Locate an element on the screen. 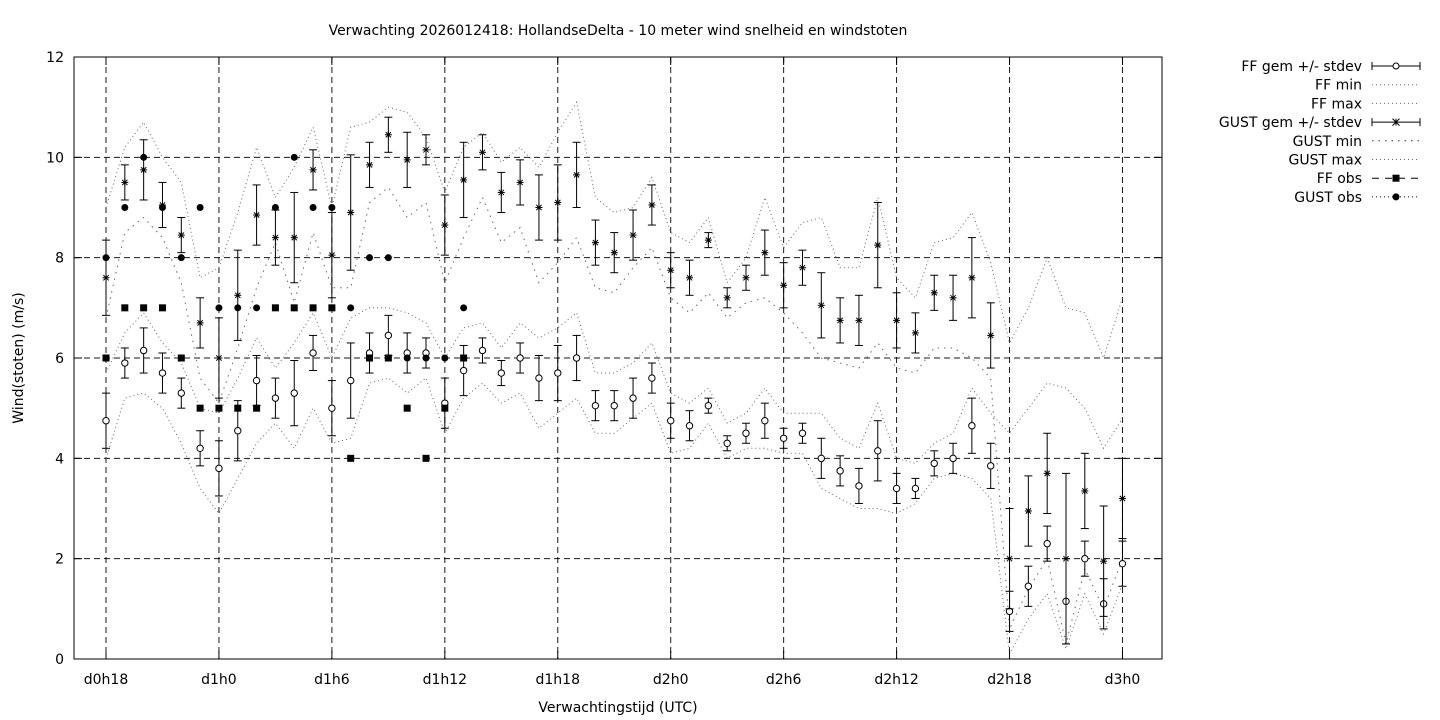  x-tick-label: d1h12 is located at coordinates (445, 680).